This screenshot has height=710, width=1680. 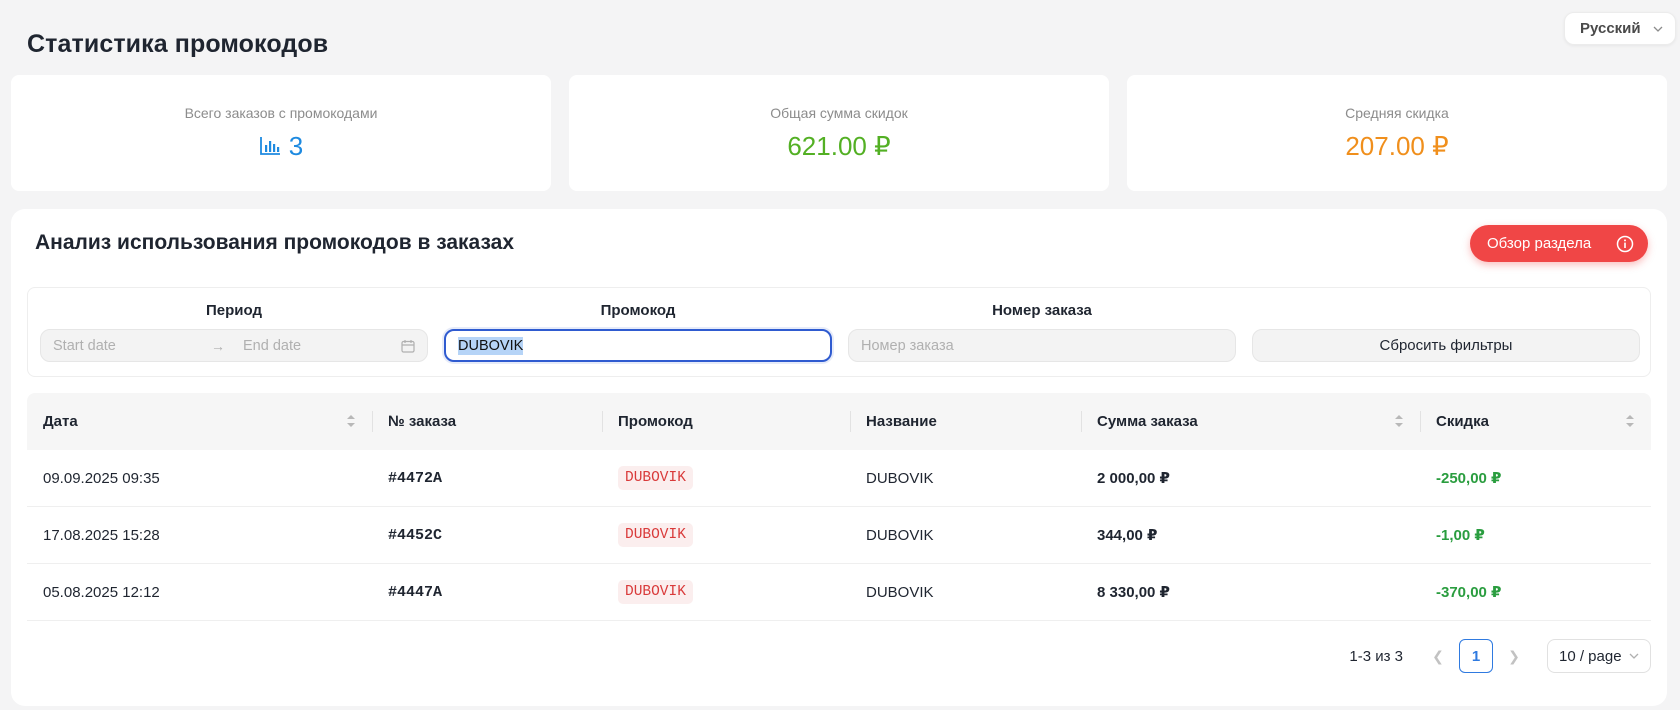 What do you see at coordinates (491, 345) in the screenshot?
I see `promo-code-input-value: DUBOVIK` at bounding box center [491, 345].